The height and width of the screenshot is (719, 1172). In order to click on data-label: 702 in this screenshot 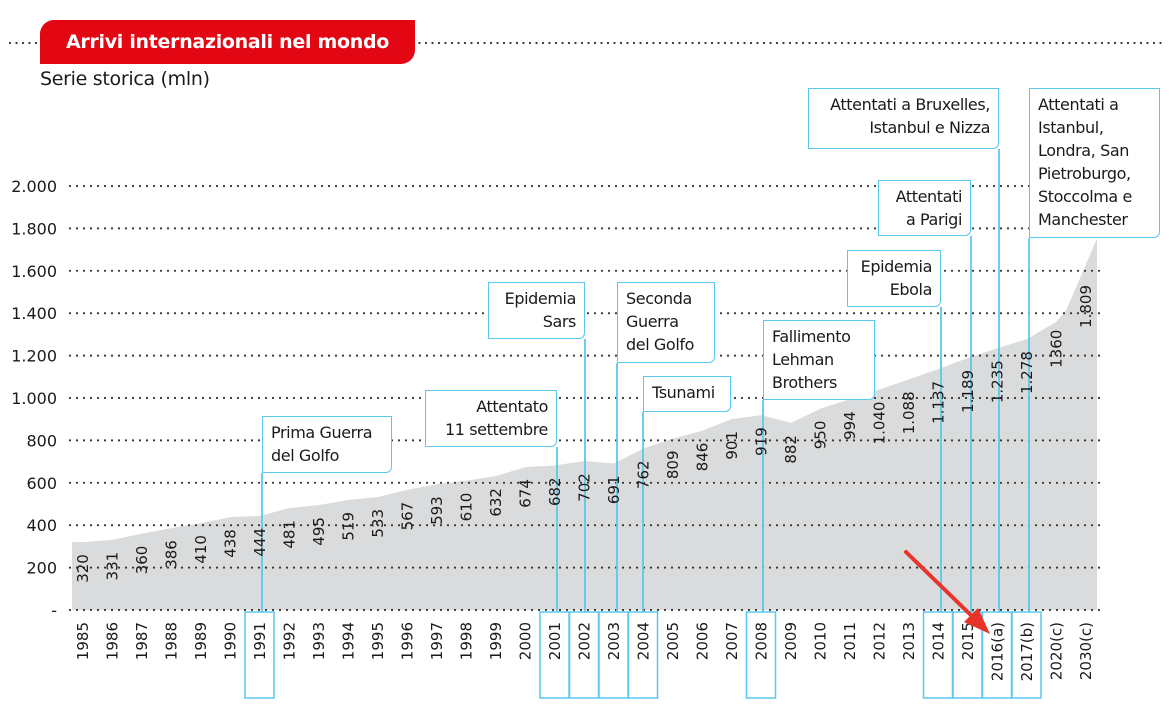, I will do `click(585, 487)`.